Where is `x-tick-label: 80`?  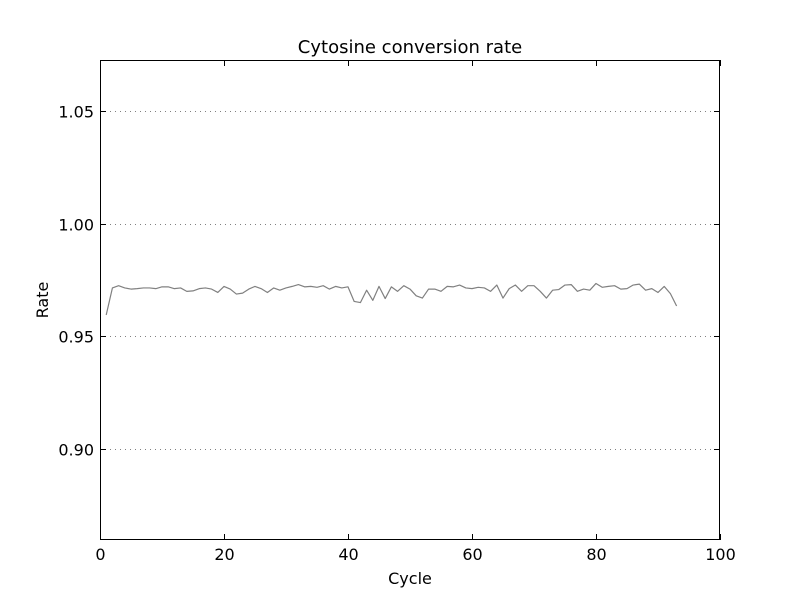
x-tick-label: 80 is located at coordinates (596, 554).